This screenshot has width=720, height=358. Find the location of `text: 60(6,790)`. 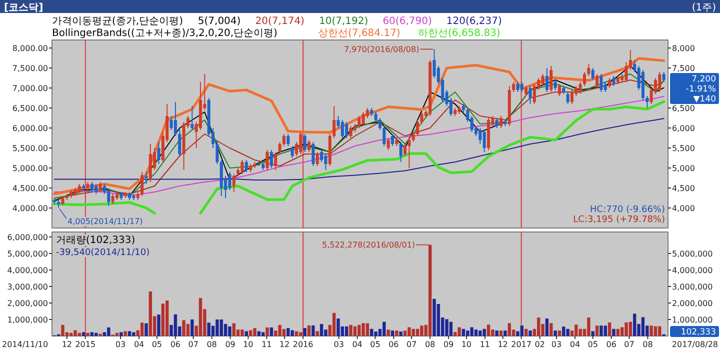

text: 60(6,790) is located at coordinates (407, 21).